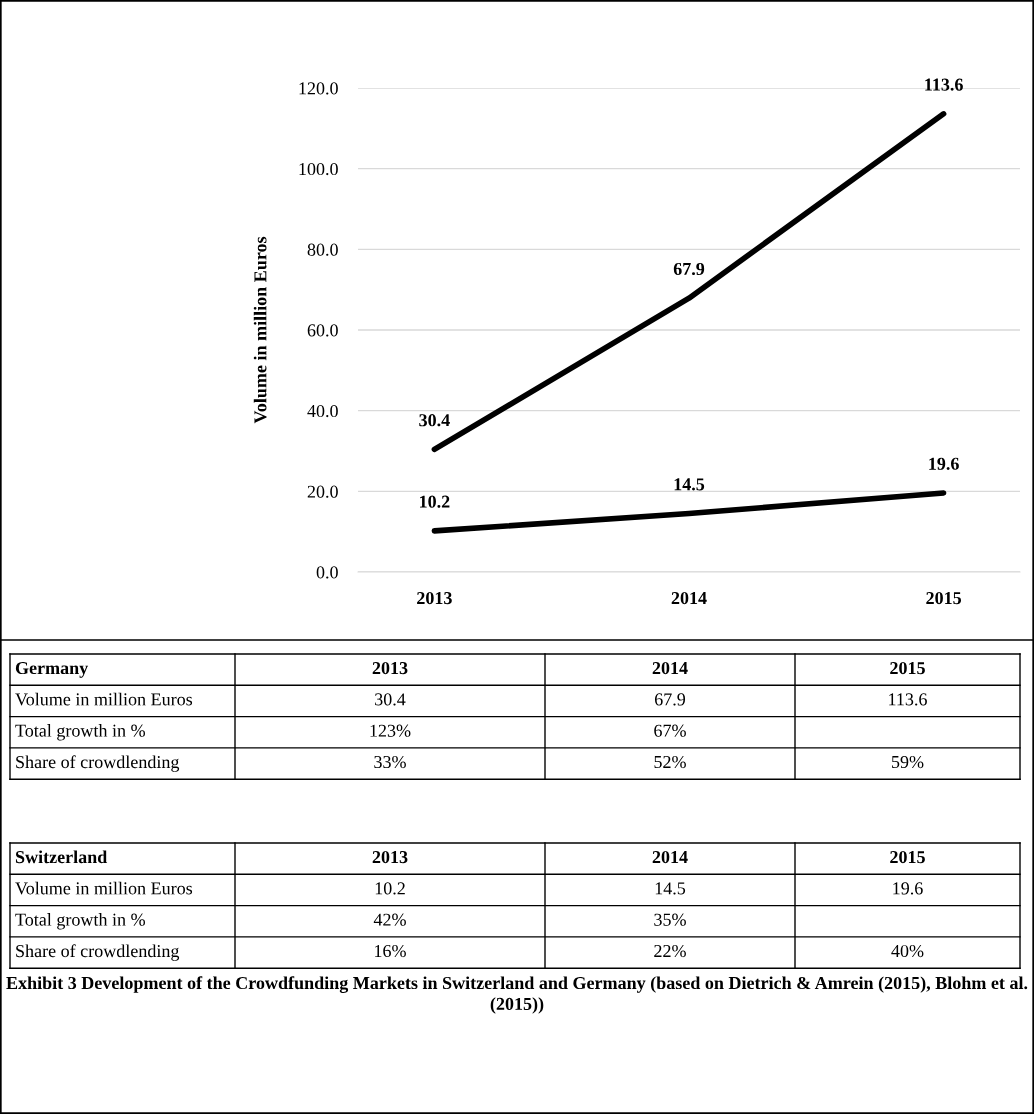 This screenshot has width=1034, height=1114. I want to click on data-label: 16%, so click(390, 951).